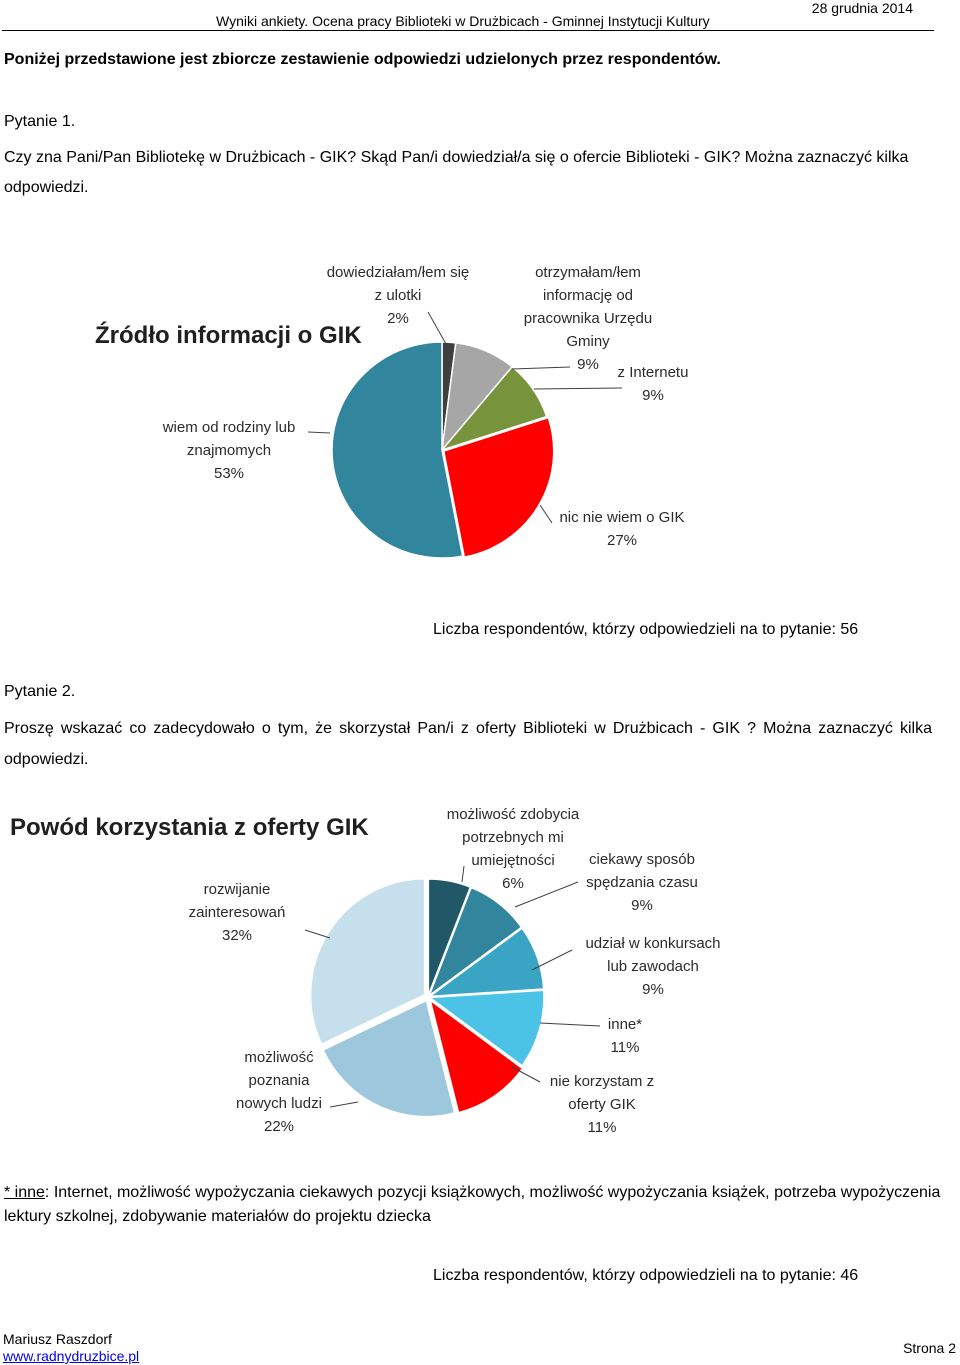  What do you see at coordinates (279, 1092) in the screenshot?
I see `chart-2-data-label-5: możliwość poznania nowych ludzi 22%` at bounding box center [279, 1092].